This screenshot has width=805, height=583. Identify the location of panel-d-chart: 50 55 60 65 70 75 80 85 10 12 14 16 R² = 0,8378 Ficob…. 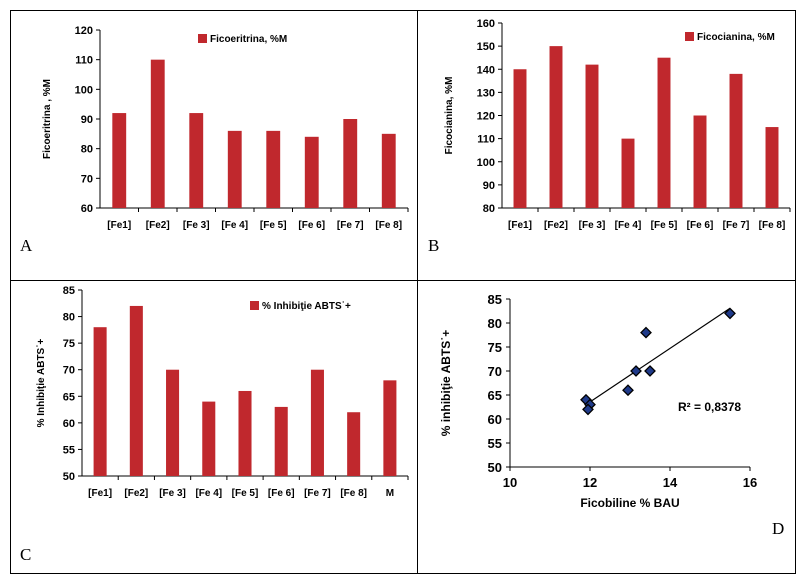
(598, 401).